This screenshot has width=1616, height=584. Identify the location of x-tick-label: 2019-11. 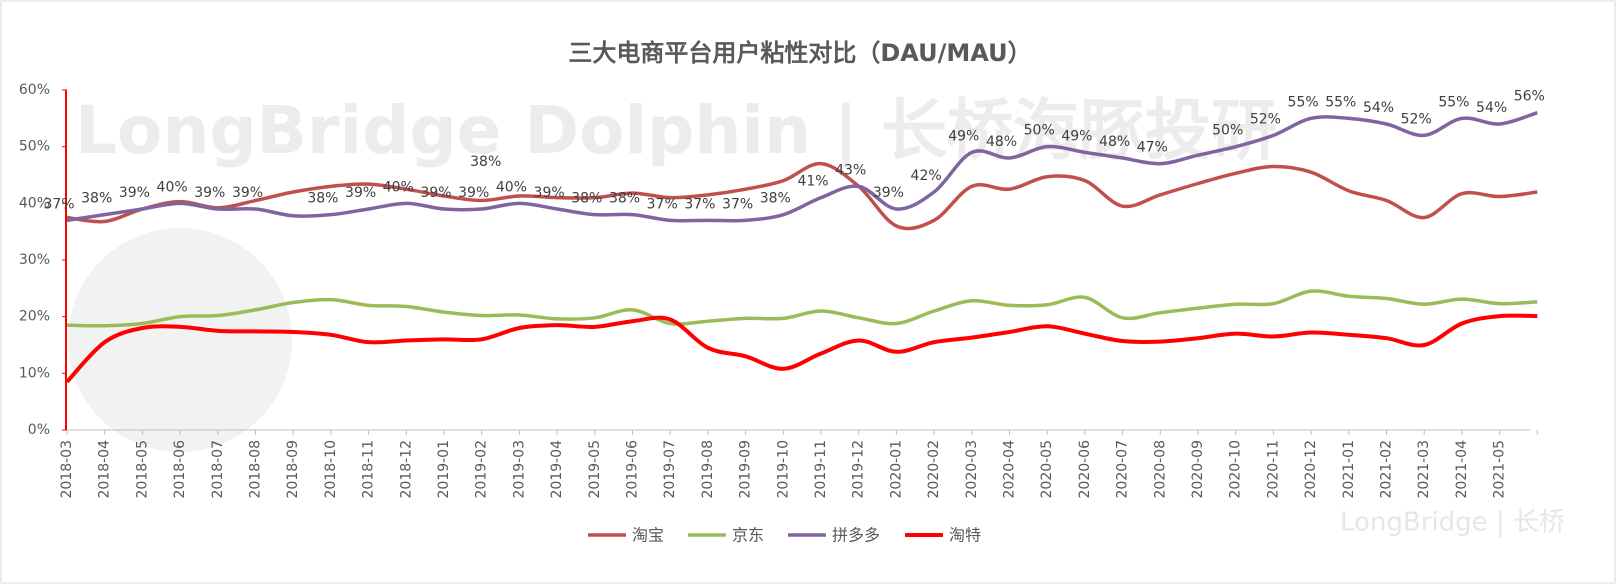
(821, 469).